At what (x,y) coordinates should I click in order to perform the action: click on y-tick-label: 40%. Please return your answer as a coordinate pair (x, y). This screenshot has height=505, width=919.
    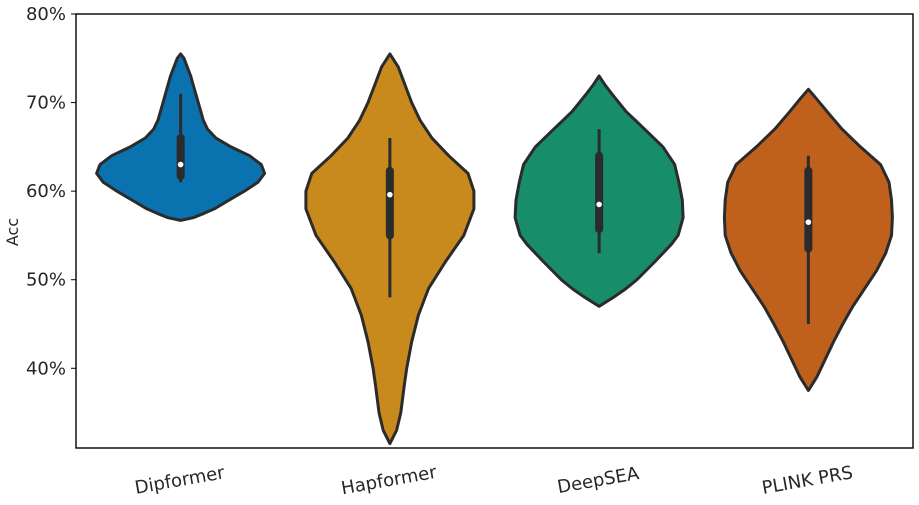
    Looking at the image, I should click on (46, 368).